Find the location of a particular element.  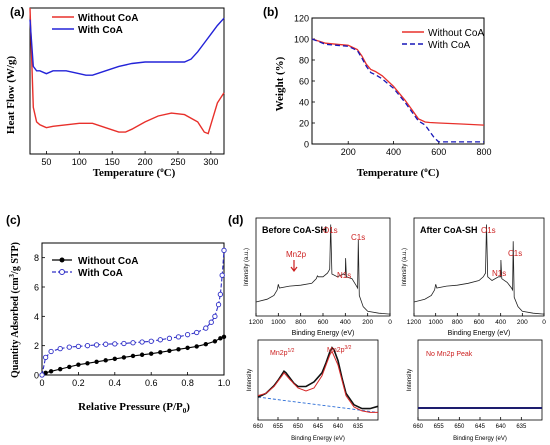

peak-label-mn2p-half: Mn2p1/2 is located at coordinates (282, 352).